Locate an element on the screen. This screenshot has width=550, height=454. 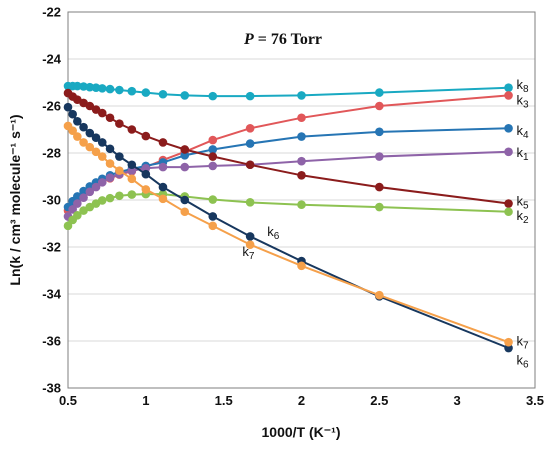
x-tick-label: 3.5 is located at coordinates (535, 400).